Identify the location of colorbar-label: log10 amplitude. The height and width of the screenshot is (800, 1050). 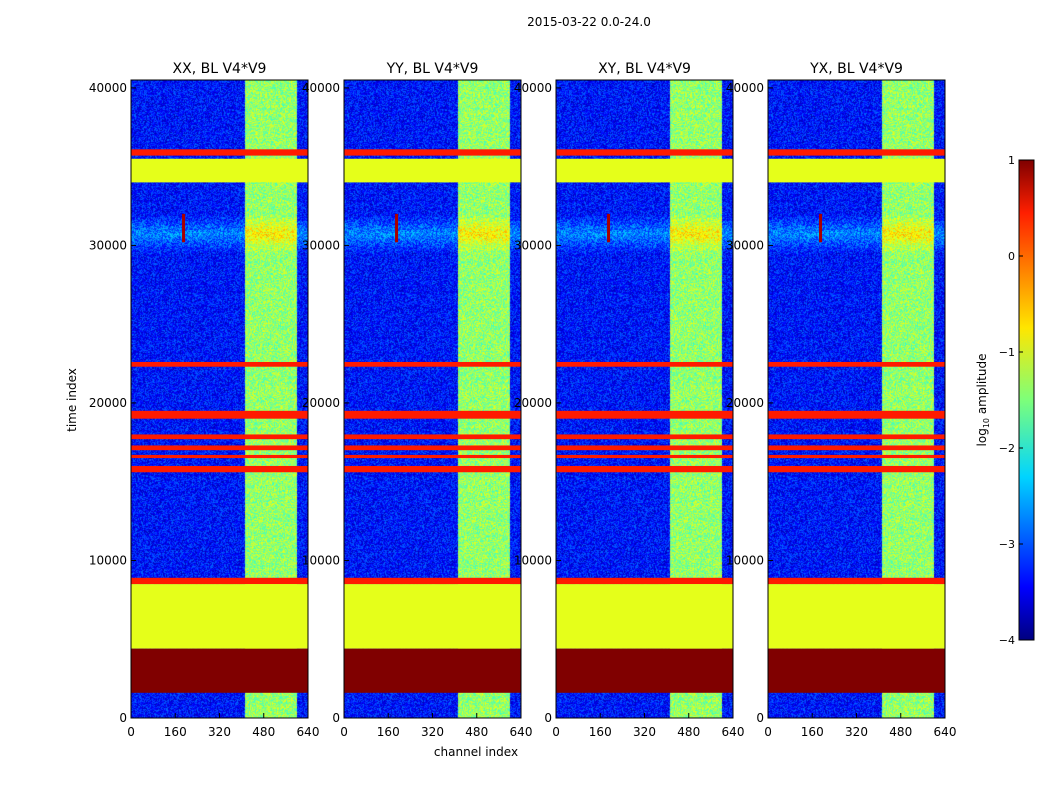
(983, 400).